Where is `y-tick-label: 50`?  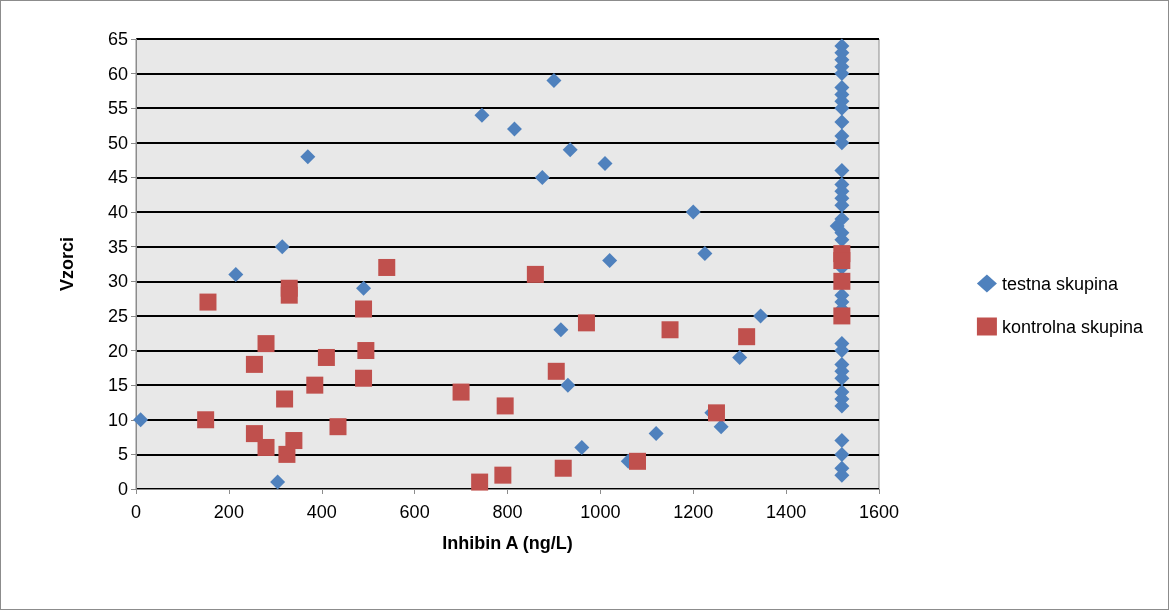
y-tick-label: 50 is located at coordinates (117, 142).